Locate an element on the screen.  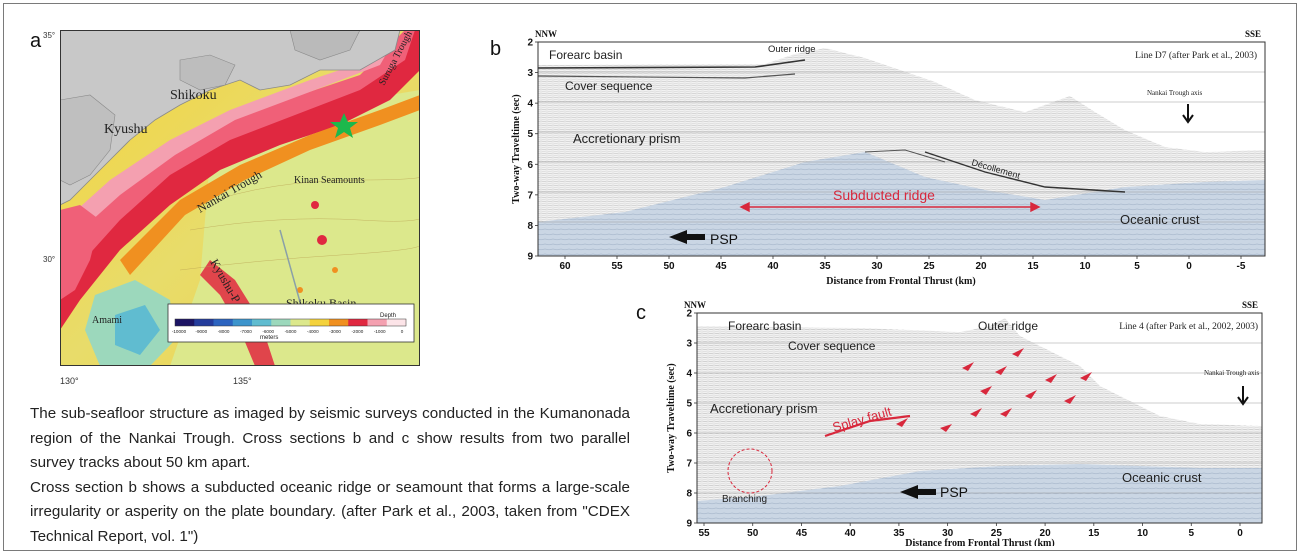
x-tick-label: -5 is located at coordinates (1241, 266).